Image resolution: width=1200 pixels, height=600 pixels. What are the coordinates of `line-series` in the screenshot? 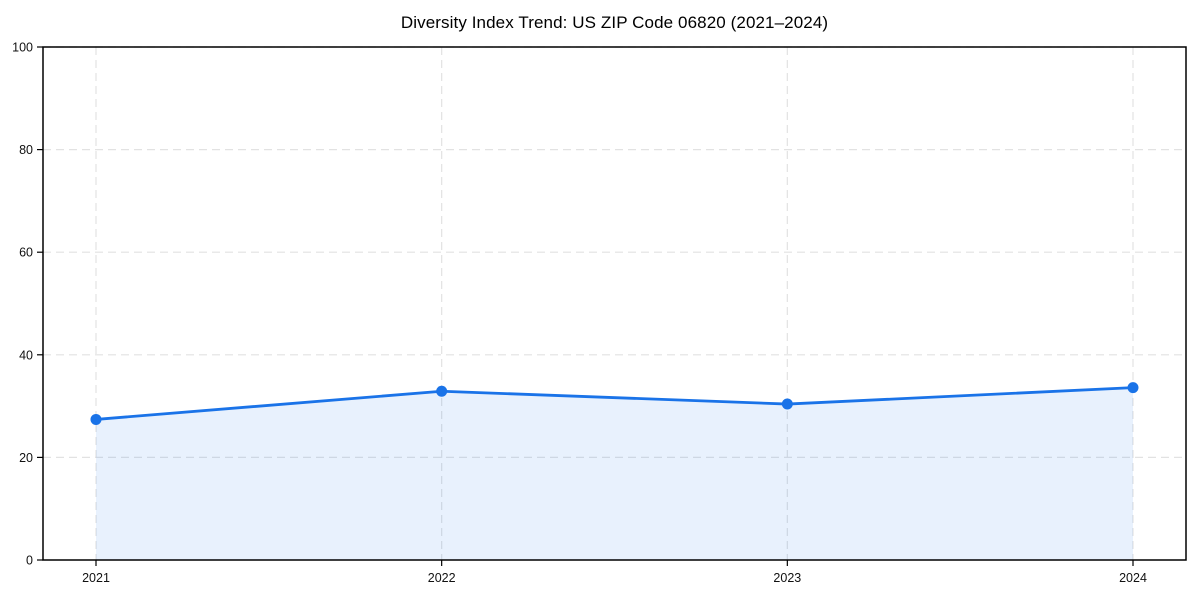 It's located at (614, 403).